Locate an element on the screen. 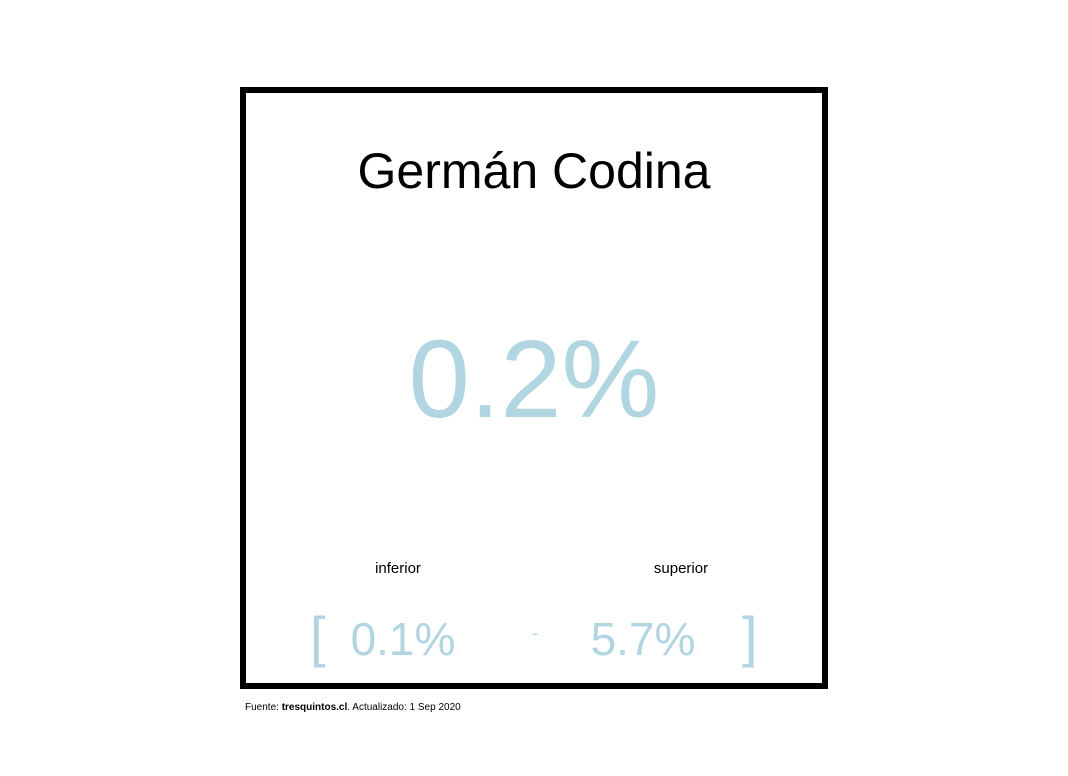 The image size is (1068, 776). open-bracket: [ is located at coordinates (318, 636).